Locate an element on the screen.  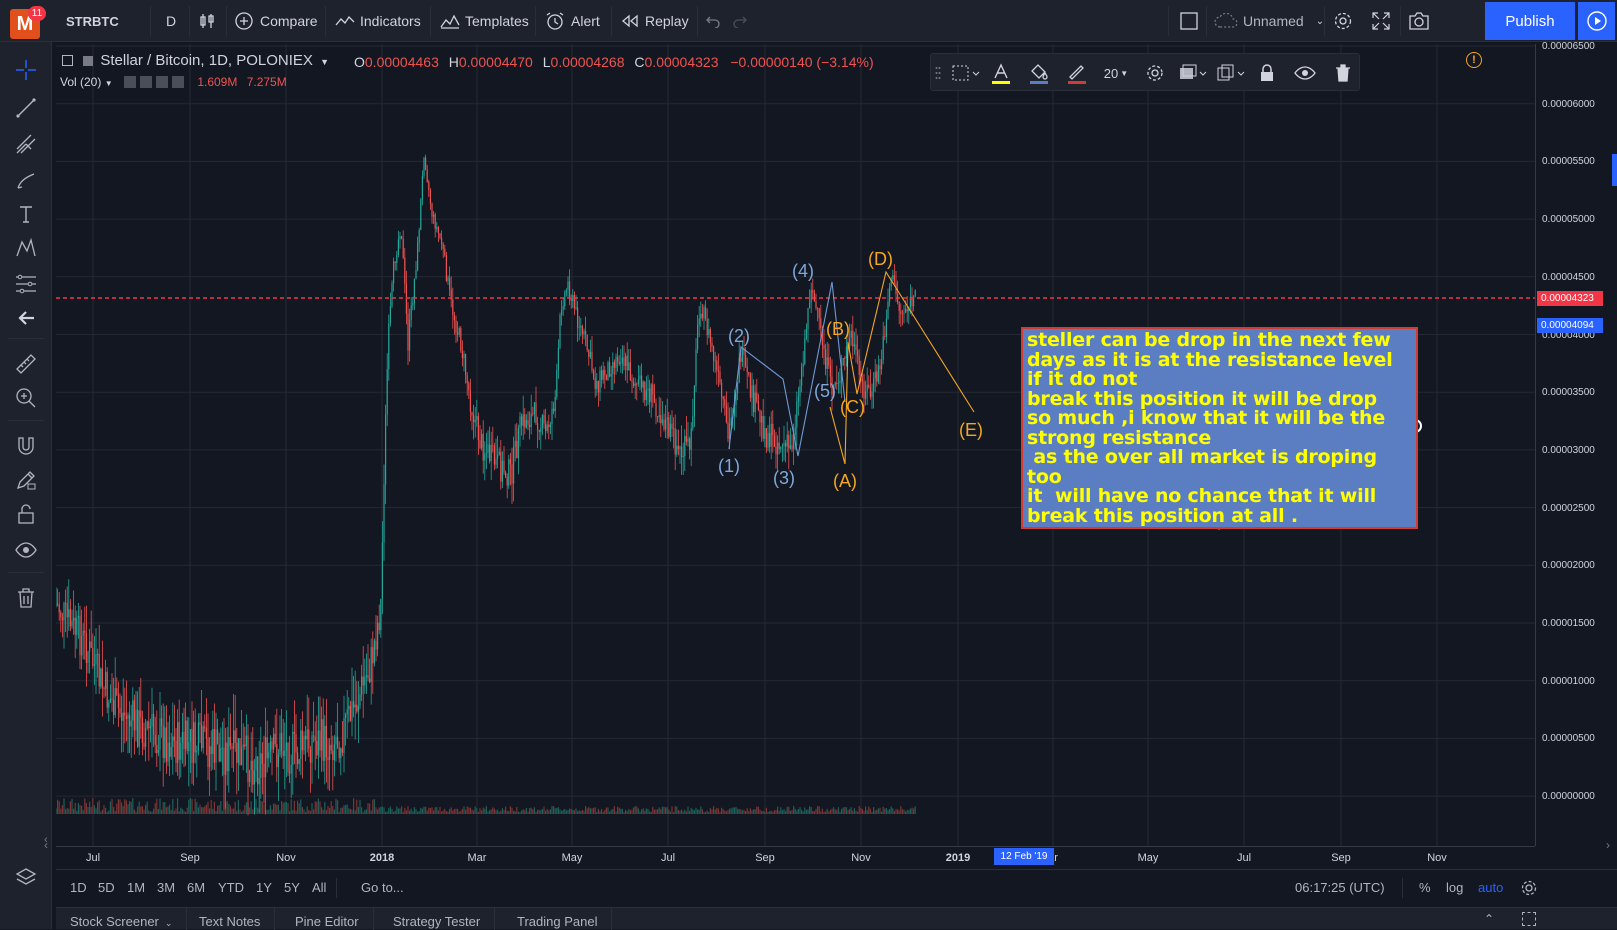
lock-draw-icon is located at coordinates (26, 480).